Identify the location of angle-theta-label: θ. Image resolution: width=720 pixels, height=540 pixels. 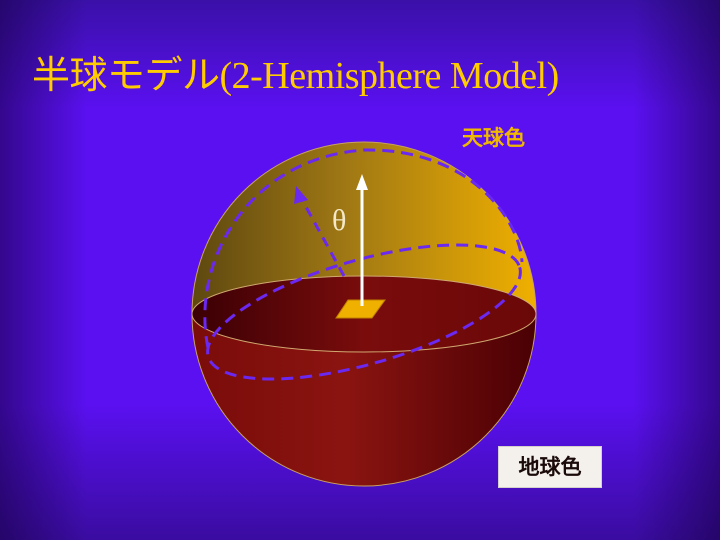
(339, 220).